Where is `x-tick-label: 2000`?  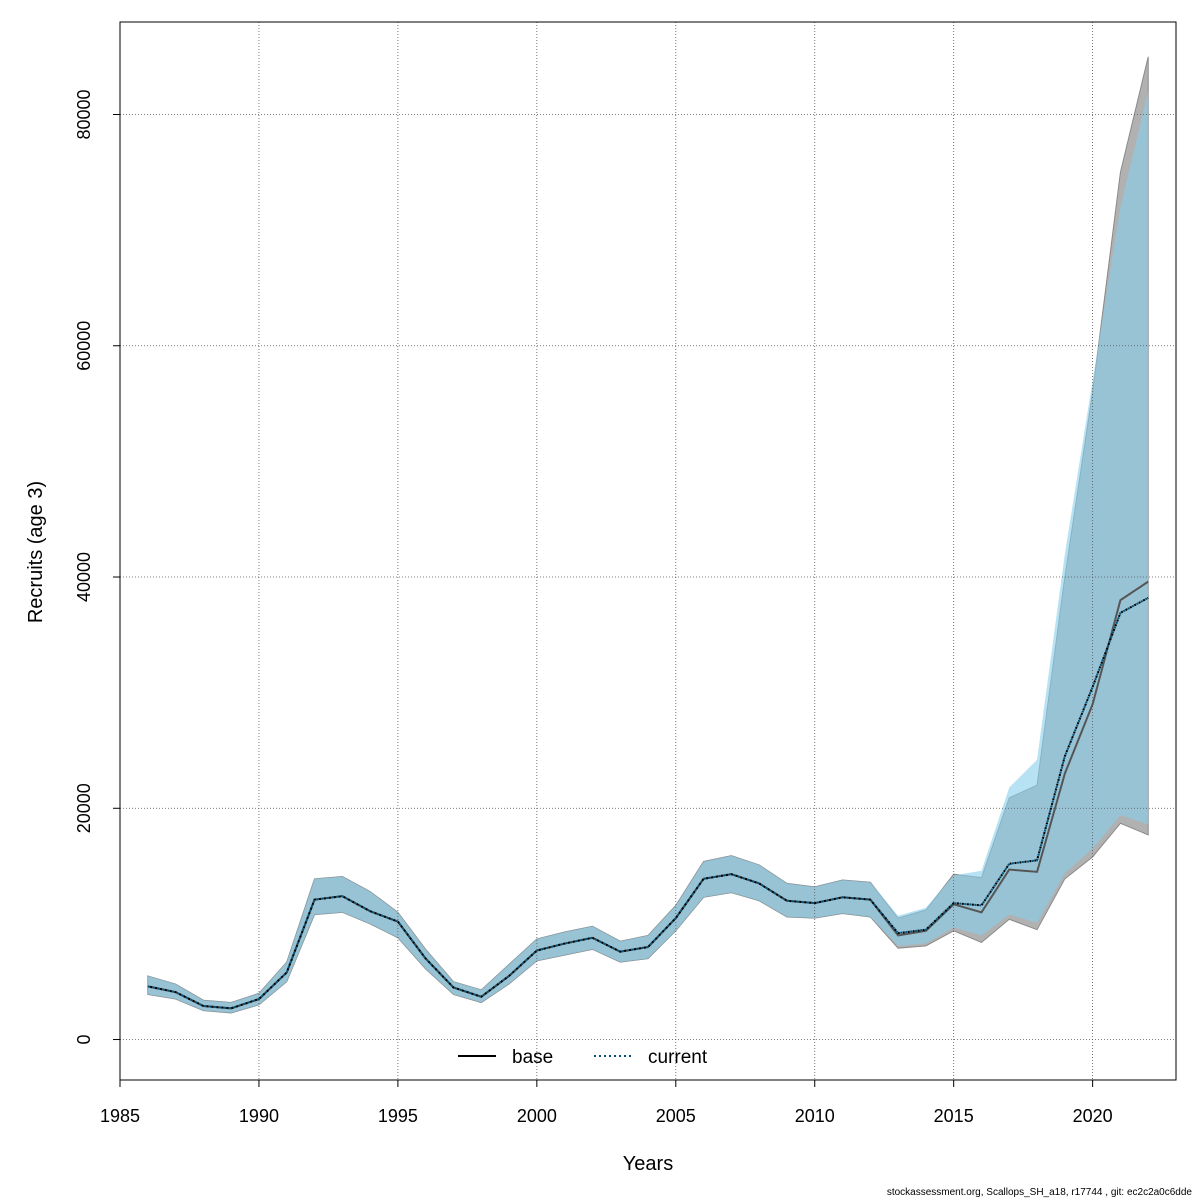
x-tick-label: 2000 is located at coordinates (537, 1116).